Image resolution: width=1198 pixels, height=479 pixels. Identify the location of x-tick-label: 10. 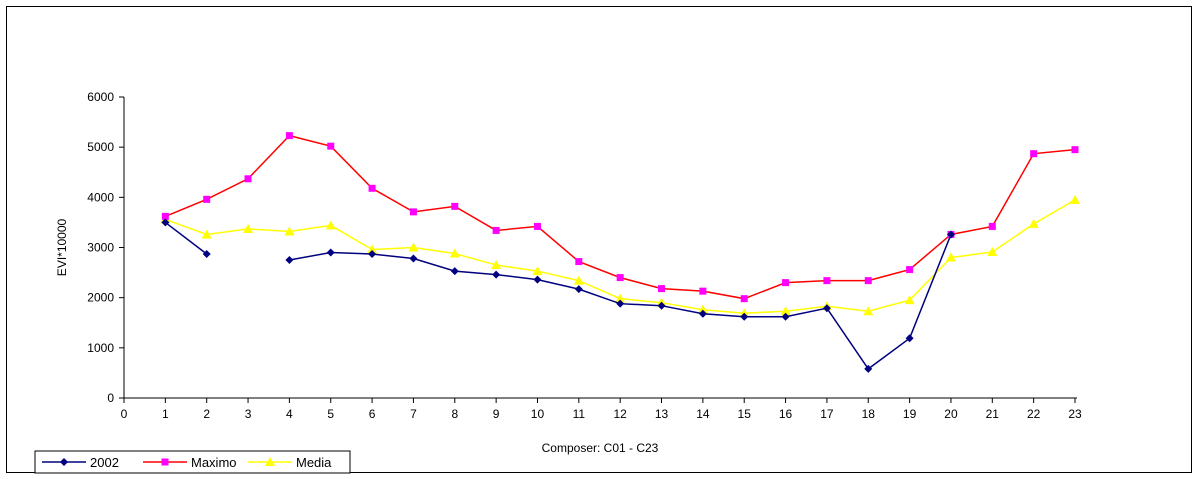
(538, 414).